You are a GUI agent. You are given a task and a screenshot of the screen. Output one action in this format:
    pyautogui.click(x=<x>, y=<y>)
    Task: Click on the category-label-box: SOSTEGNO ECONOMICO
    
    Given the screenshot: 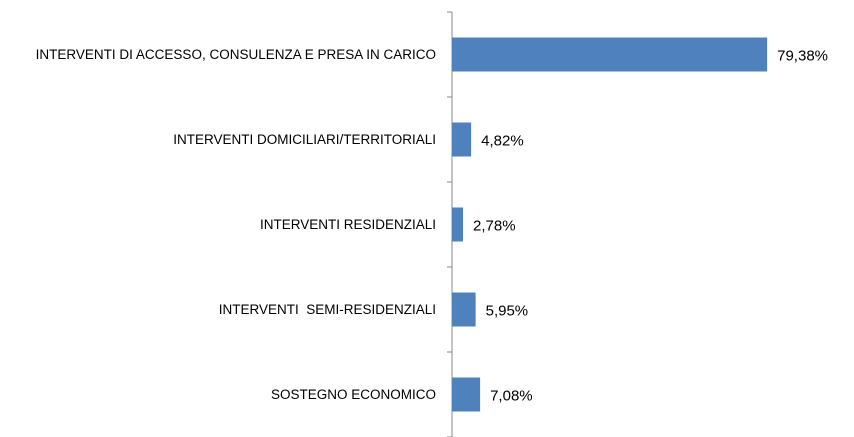 What is the action you would take?
    pyautogui.click(x=218, y=395)
    